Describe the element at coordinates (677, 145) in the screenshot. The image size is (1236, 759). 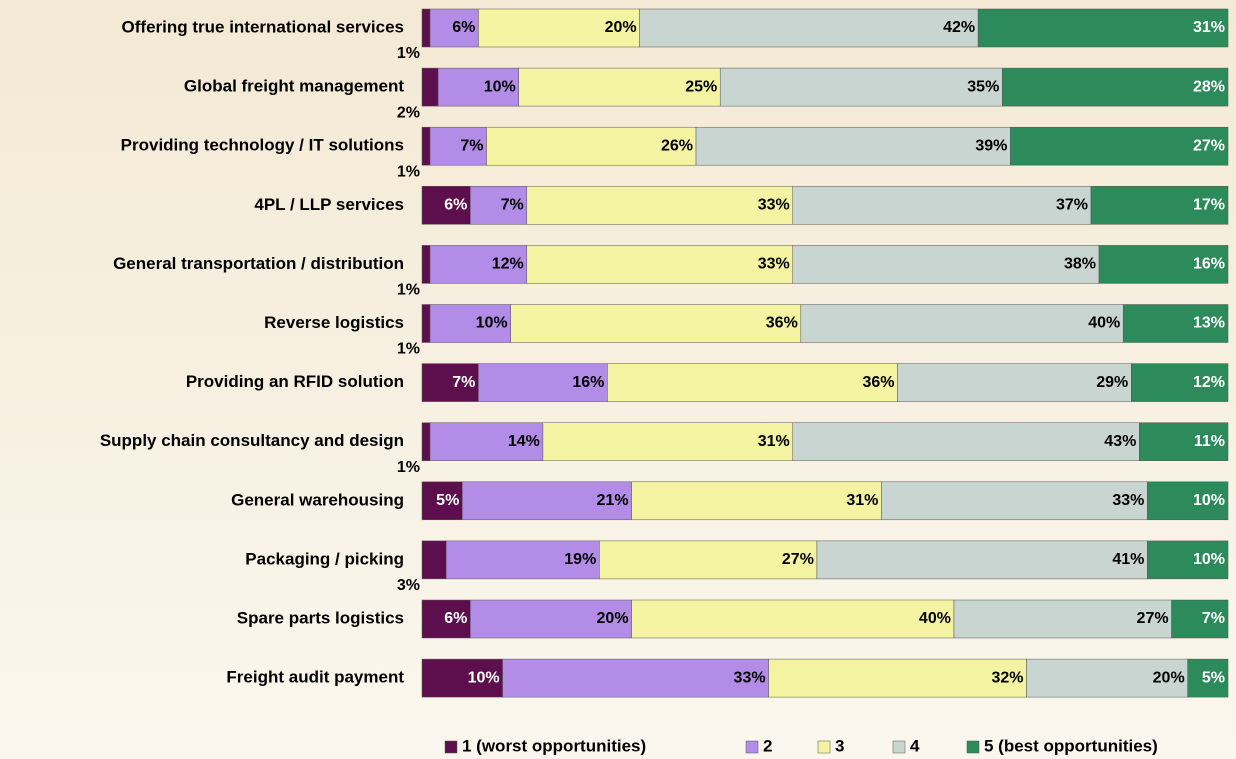
I see `value-label: 26%` at that location.